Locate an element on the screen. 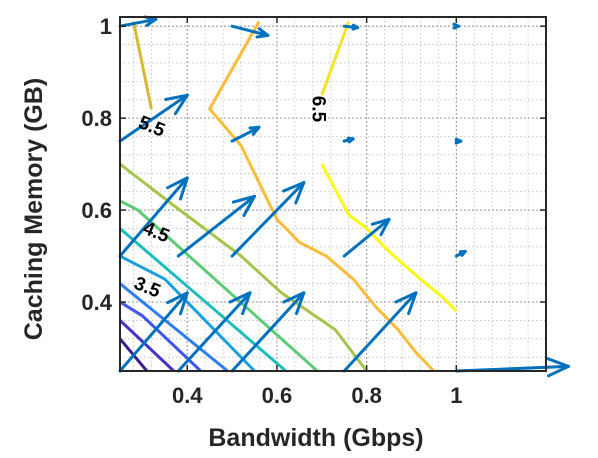 This screenshot has width=598, height=458. x-tick-label: 0.4 is located at coordinates (187, 395).